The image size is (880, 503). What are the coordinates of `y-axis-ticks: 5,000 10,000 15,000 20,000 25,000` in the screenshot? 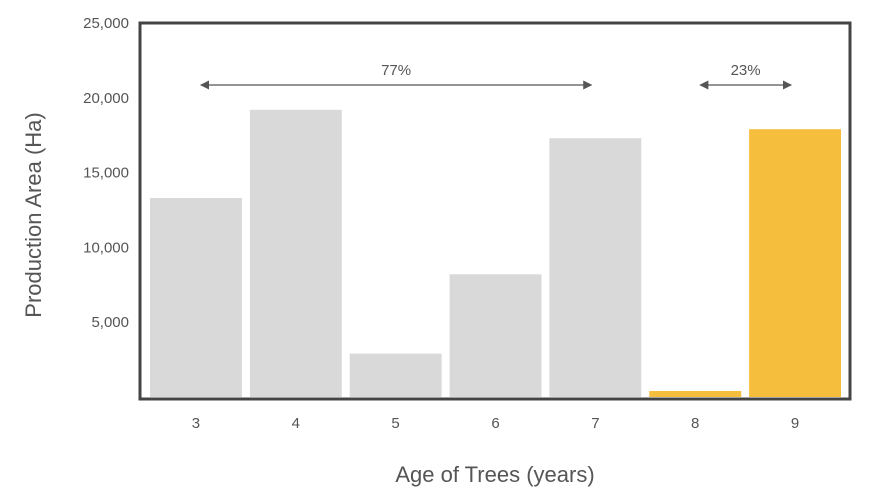 It's located at (106, 173).